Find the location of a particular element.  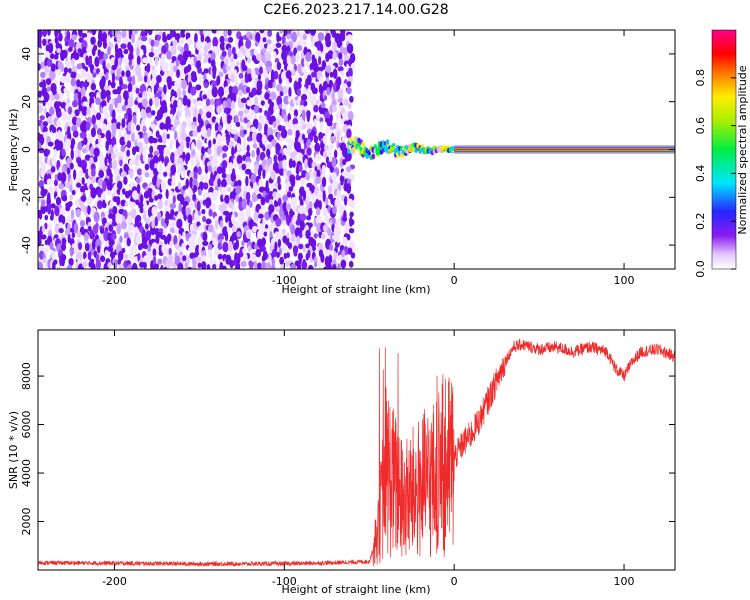

snr-y-tick-label: 6000 is located at coordinates (26, 425).